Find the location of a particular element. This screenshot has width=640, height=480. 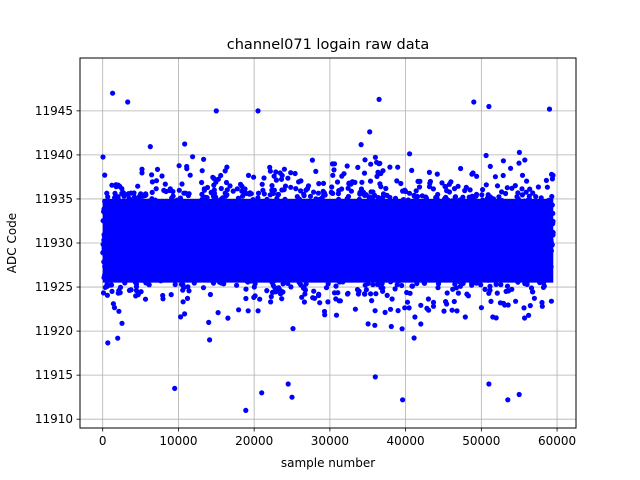

y-axis: 11910 11915 11920 11925 11930 11935 11940 11945 is located at coordinates (57, 265).